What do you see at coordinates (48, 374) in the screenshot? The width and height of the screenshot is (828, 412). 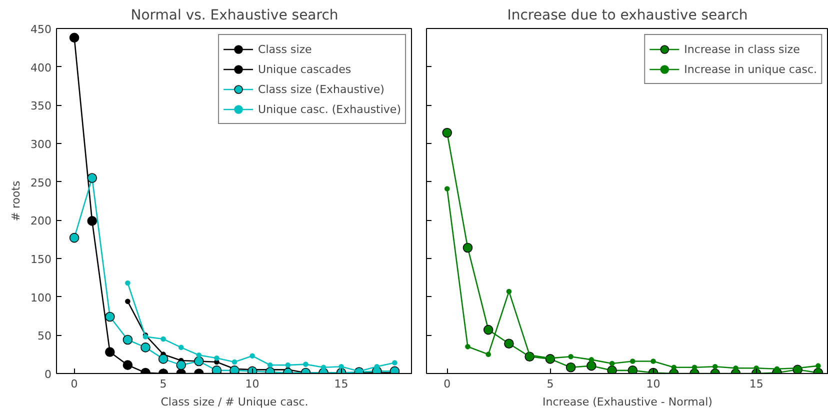 I see `y-tick-label: 0` at bounding box center [48, 374].